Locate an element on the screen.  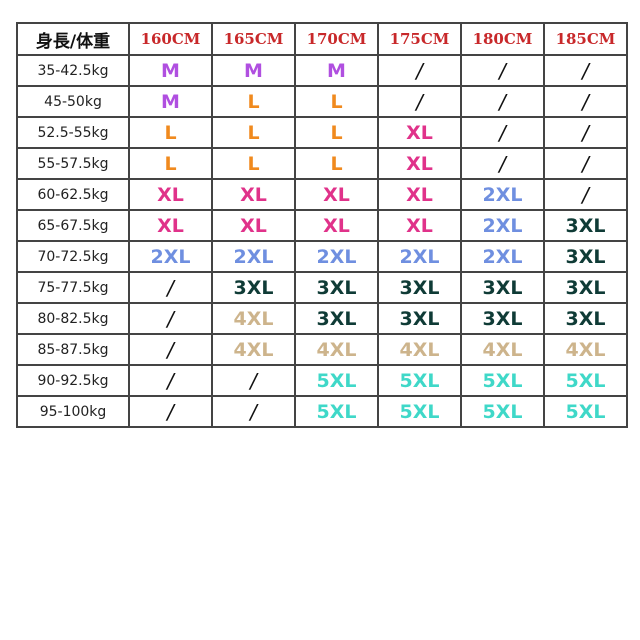
table-row: 35-42.5kg M M M / / / is located at coordinates (322, 70).